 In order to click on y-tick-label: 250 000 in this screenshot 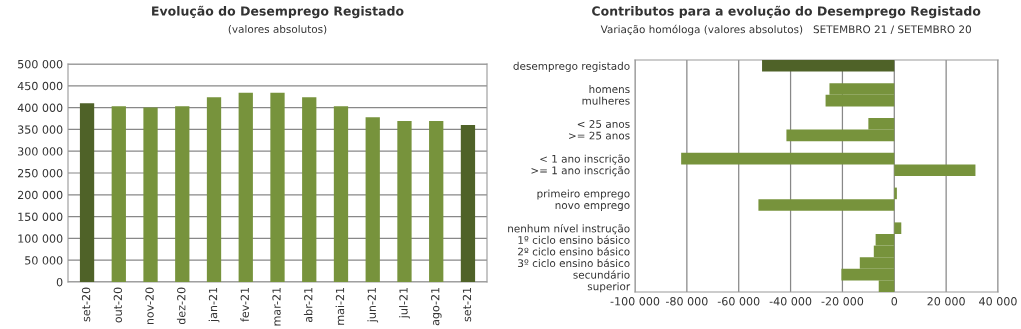, I will do `click(40, 173)`.